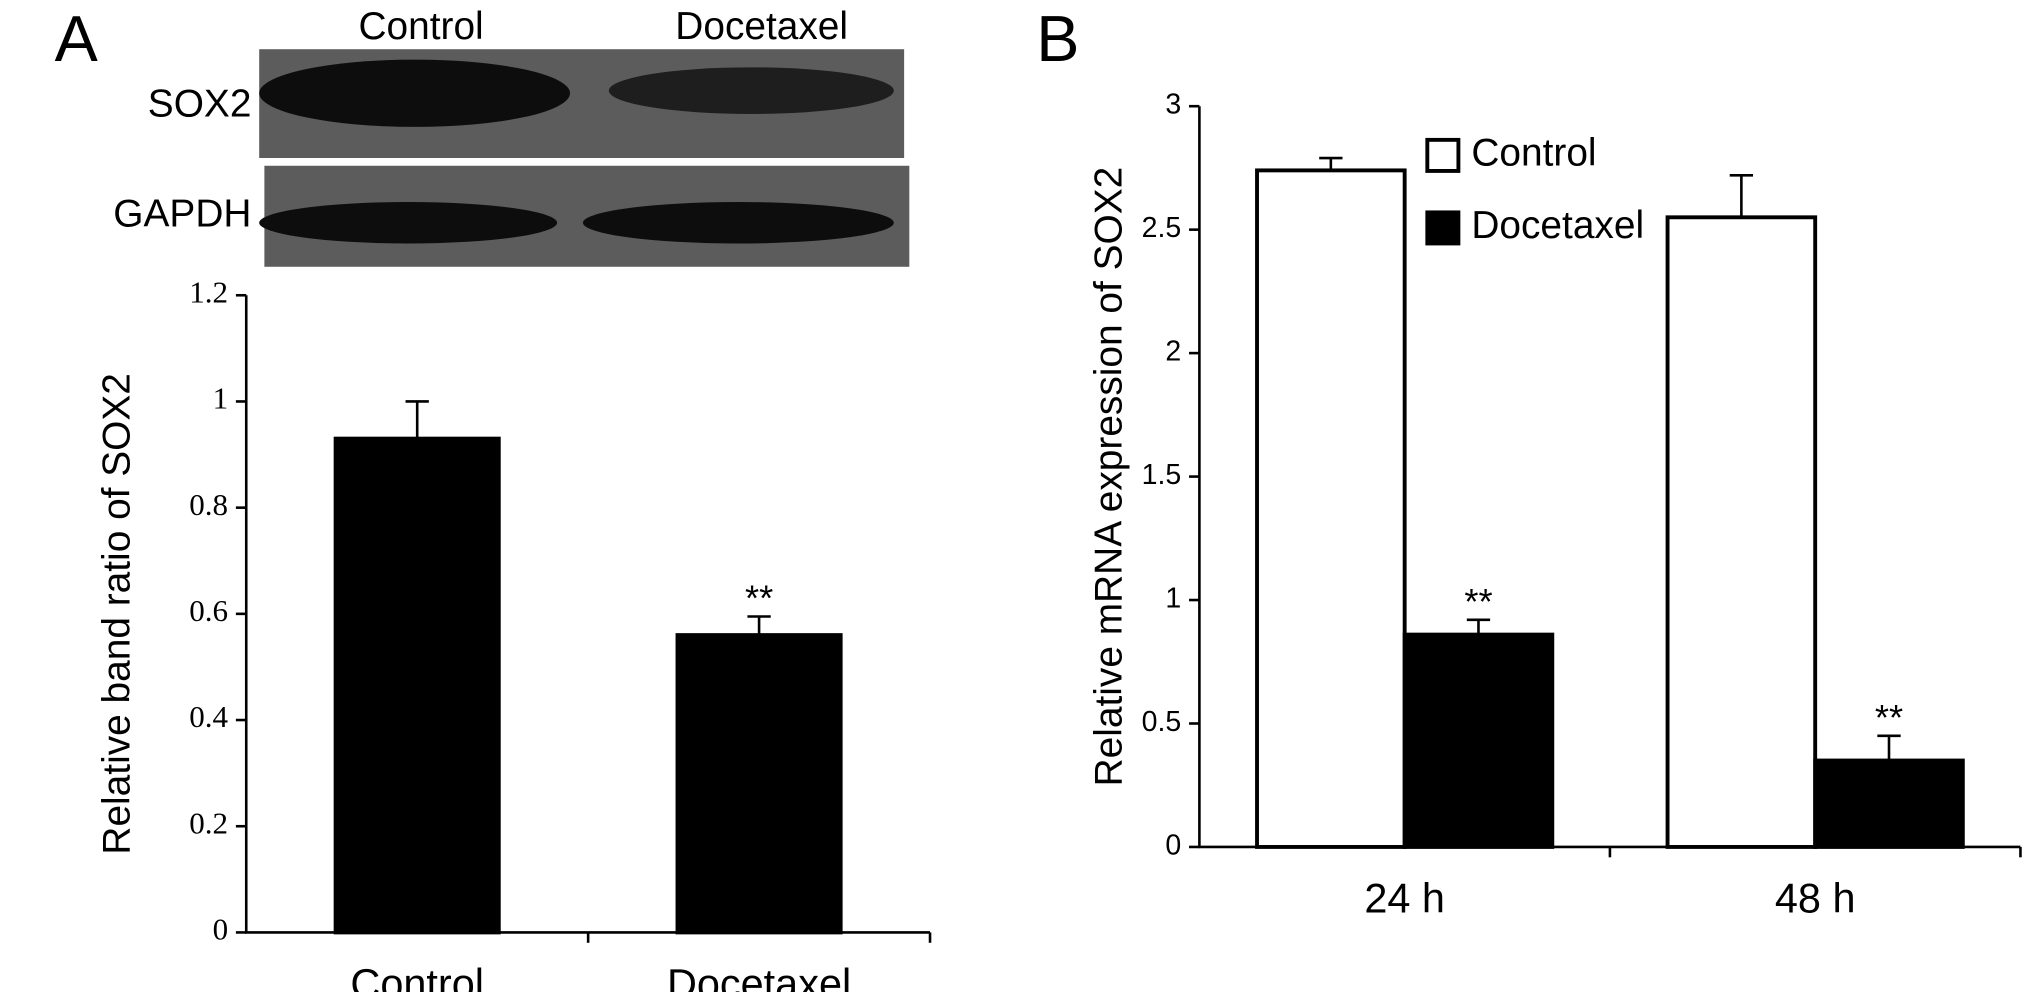  I want to click on y-tick-label: 0.8, so click(208, 504).